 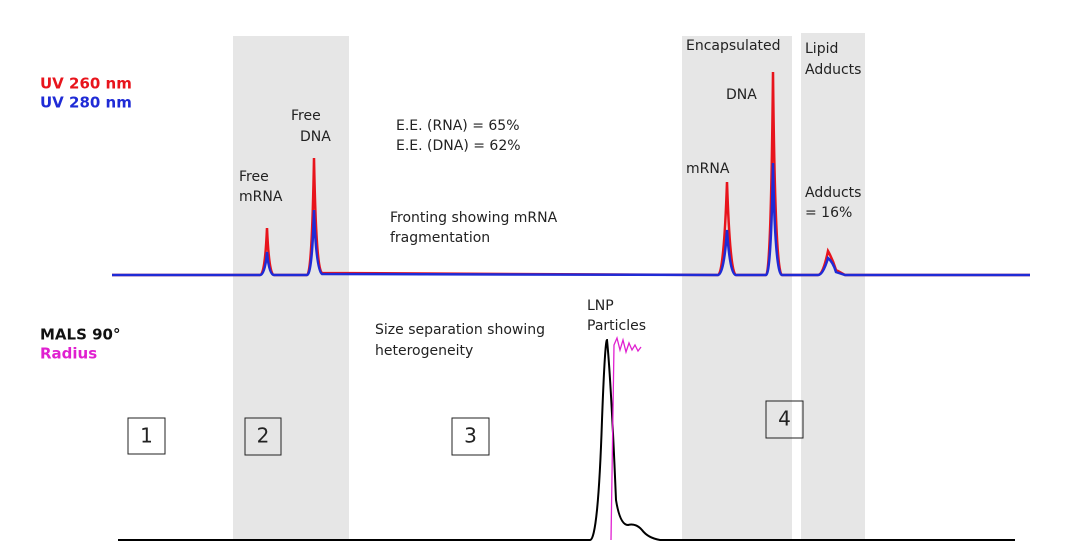 I want to click on region-label: 3, so click(x=470, y=436).